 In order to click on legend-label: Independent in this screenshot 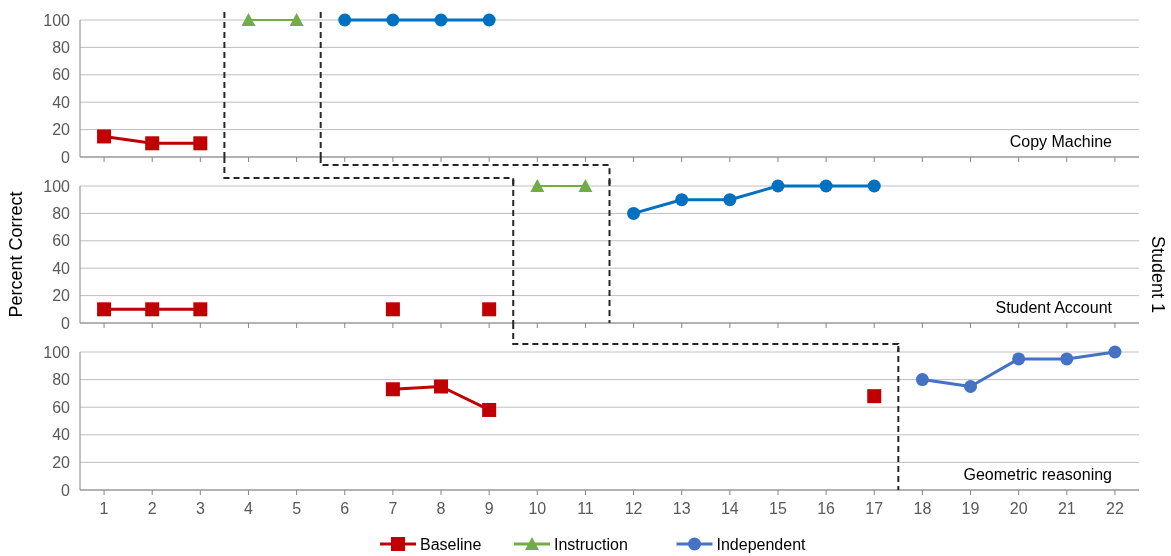, I will do `click(761, 544)`.